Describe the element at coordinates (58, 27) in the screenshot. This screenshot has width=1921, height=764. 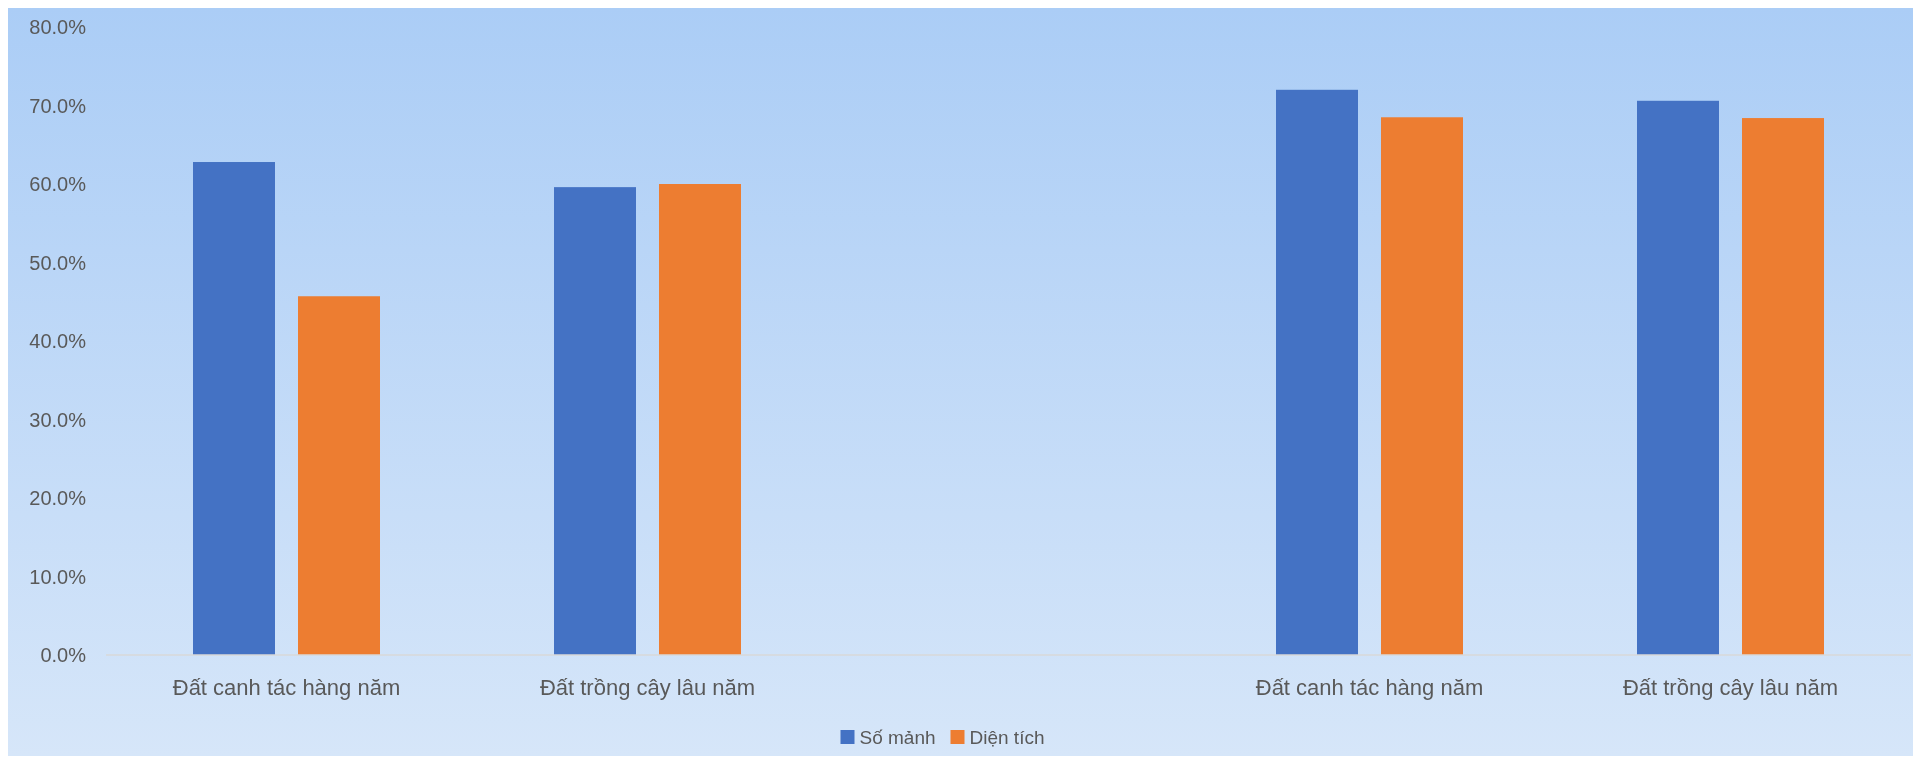
I see `y-tick-label: 80.0%` at that location.